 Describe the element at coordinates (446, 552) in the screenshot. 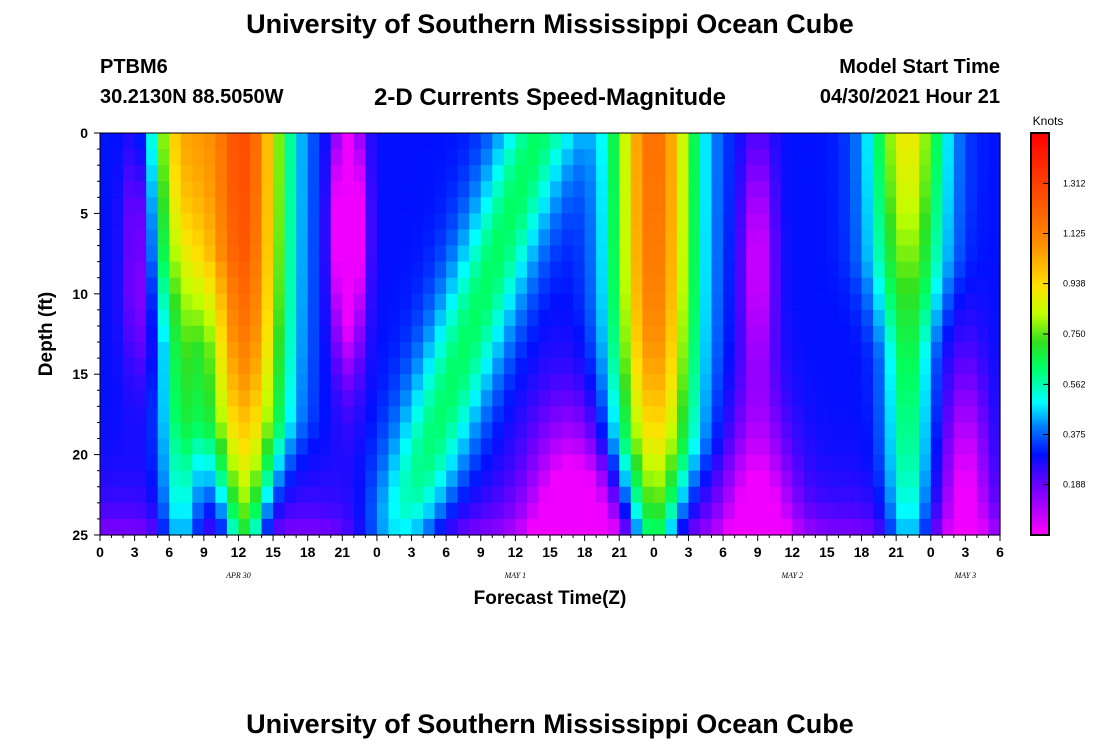

I see `x-tick-label: 6` at that location.